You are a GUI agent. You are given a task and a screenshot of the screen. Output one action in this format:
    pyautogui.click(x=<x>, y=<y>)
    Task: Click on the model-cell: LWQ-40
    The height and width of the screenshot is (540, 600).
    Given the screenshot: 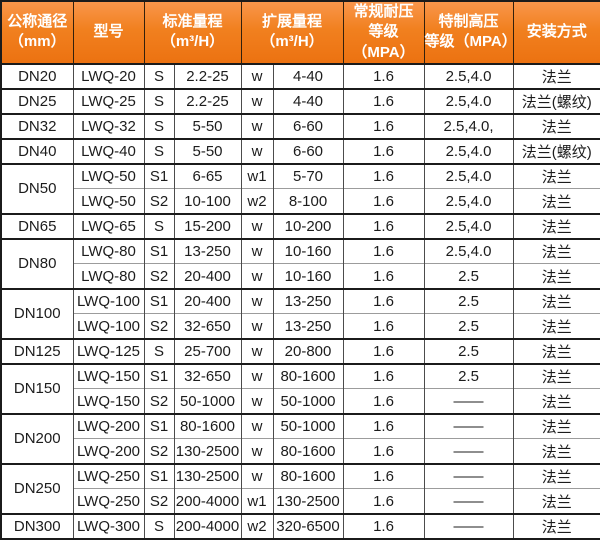 What is the action you would take?
    pyautogui.click(x=108, y=151)
    